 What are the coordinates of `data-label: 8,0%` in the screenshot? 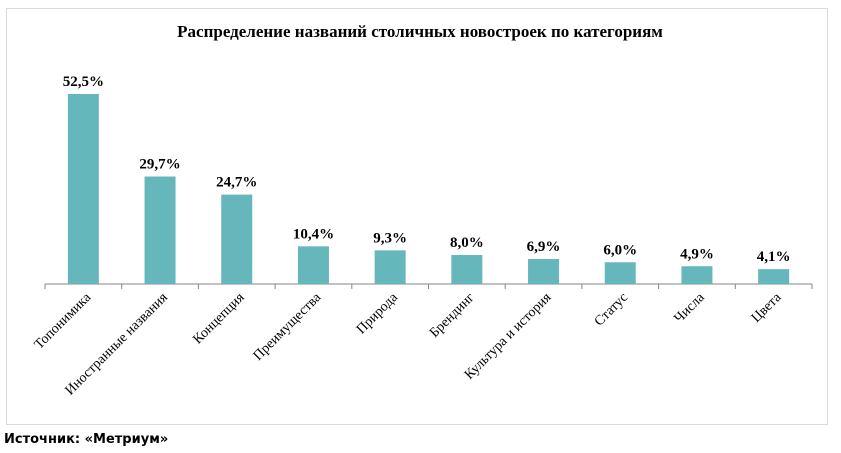 It's located at (467, 243).